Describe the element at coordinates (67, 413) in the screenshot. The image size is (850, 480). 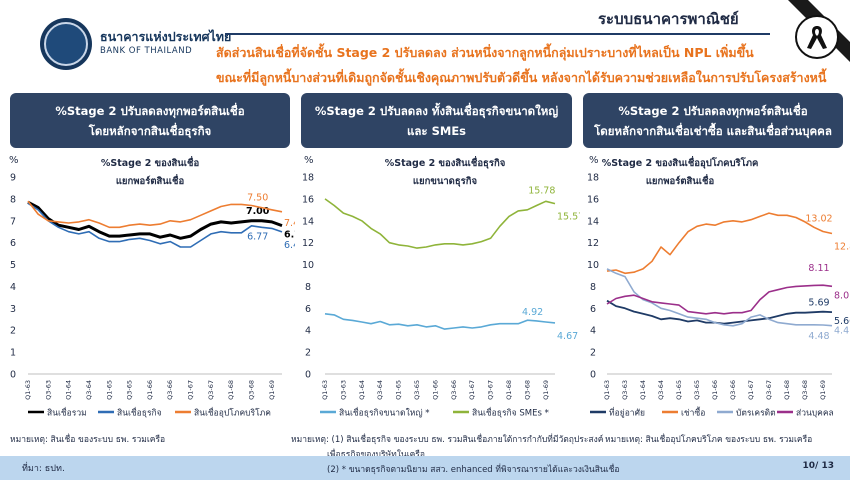
I see `legend-label: สินเชื่อรวม` at that location.